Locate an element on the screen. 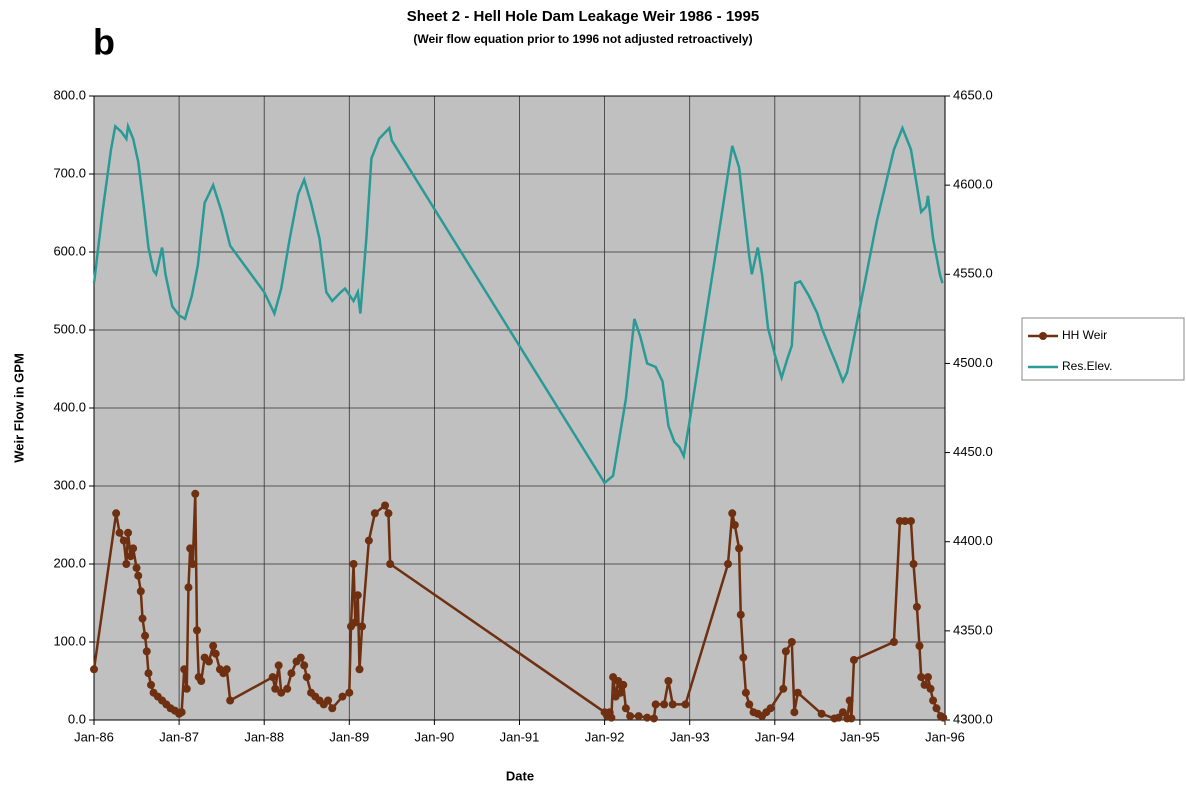 Image resolution: width=1186 pixels, height=788 pixels. y-tick-label: 300.0 is located at coordinates (69, 484).